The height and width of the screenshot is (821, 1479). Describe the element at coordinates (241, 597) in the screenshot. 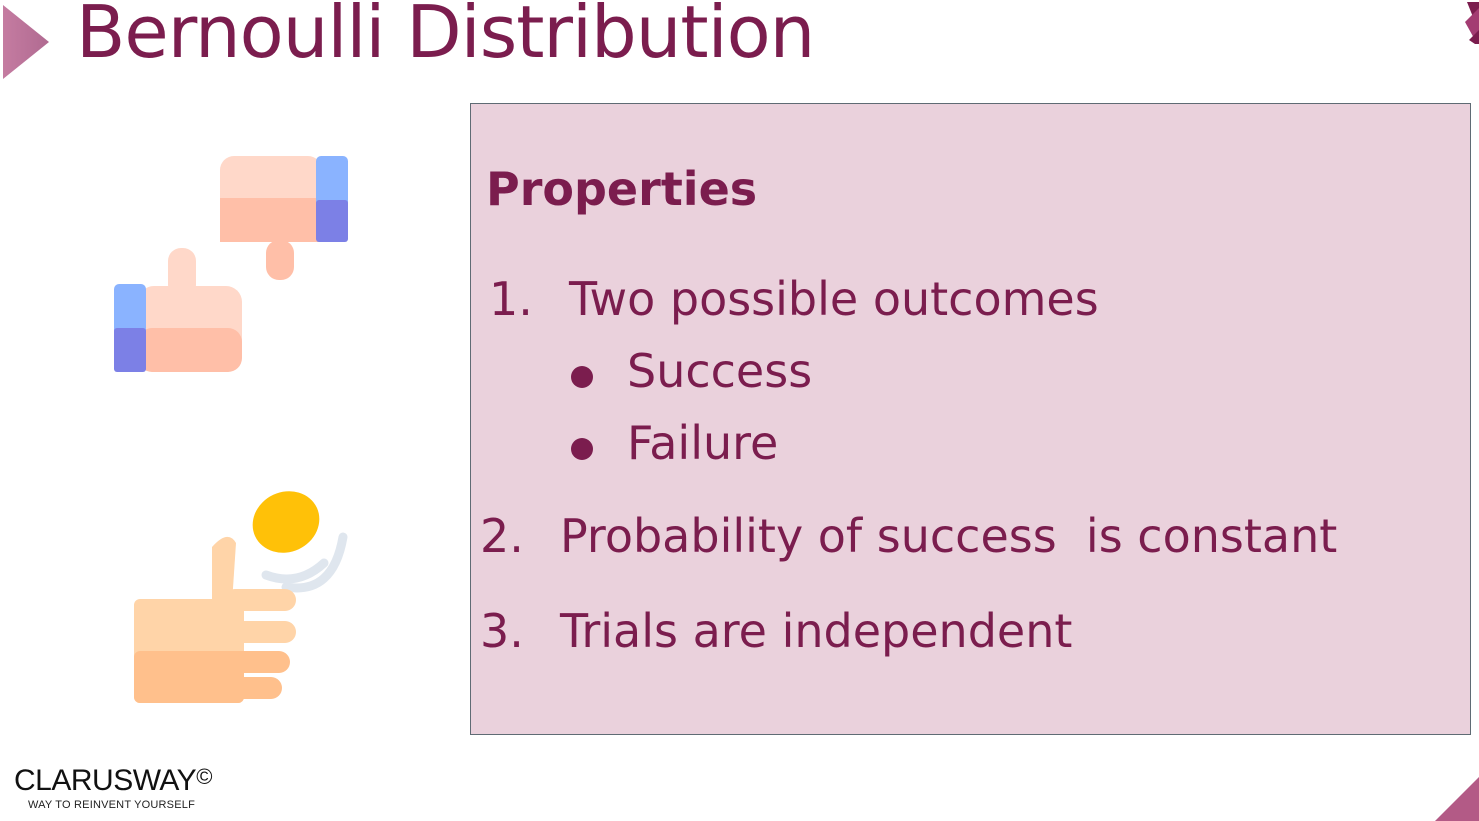

I see `coin-flip-icon` at that location.